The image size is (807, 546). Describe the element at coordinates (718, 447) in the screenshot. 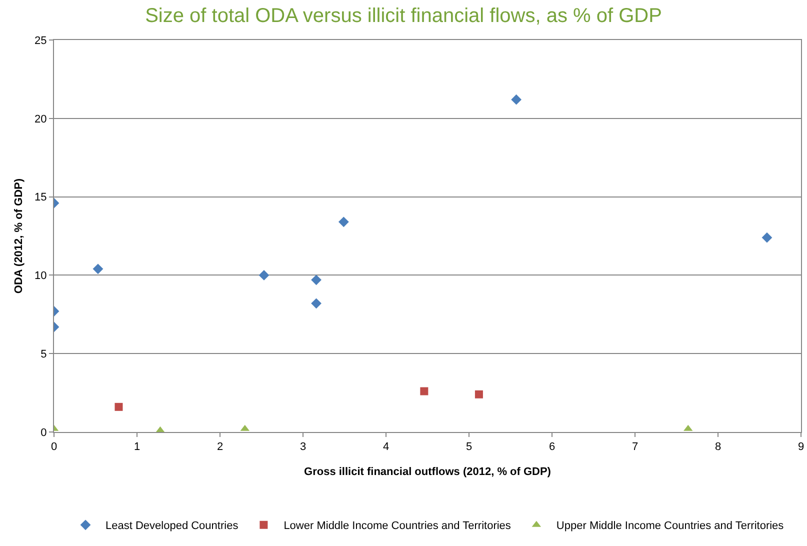

I see `x-tick-label: 8` at that location.